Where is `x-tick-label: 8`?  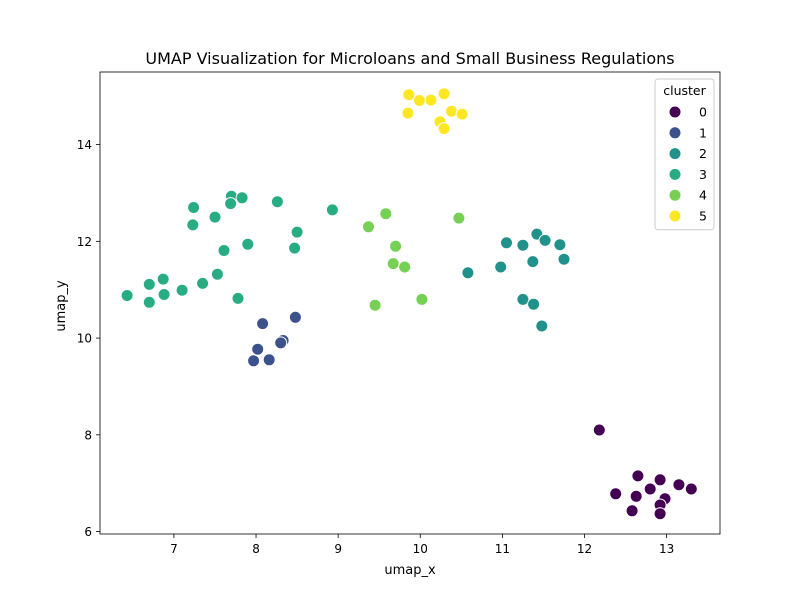 x-tick-label: 8 is located at coordinates (256, 549).